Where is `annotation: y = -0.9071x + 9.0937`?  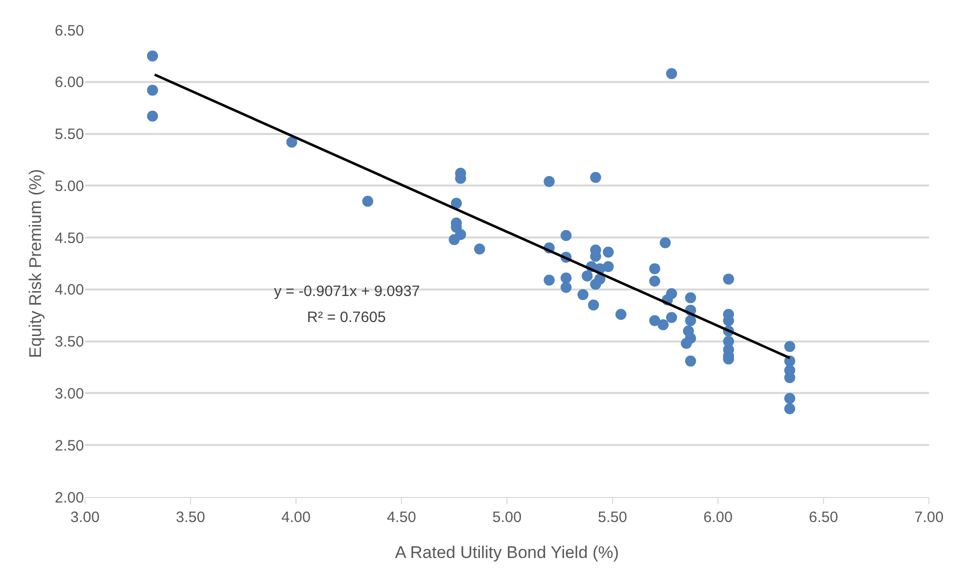 annotation: y = -0.9071x + 9.0937 is located at coordinates (347, 291).